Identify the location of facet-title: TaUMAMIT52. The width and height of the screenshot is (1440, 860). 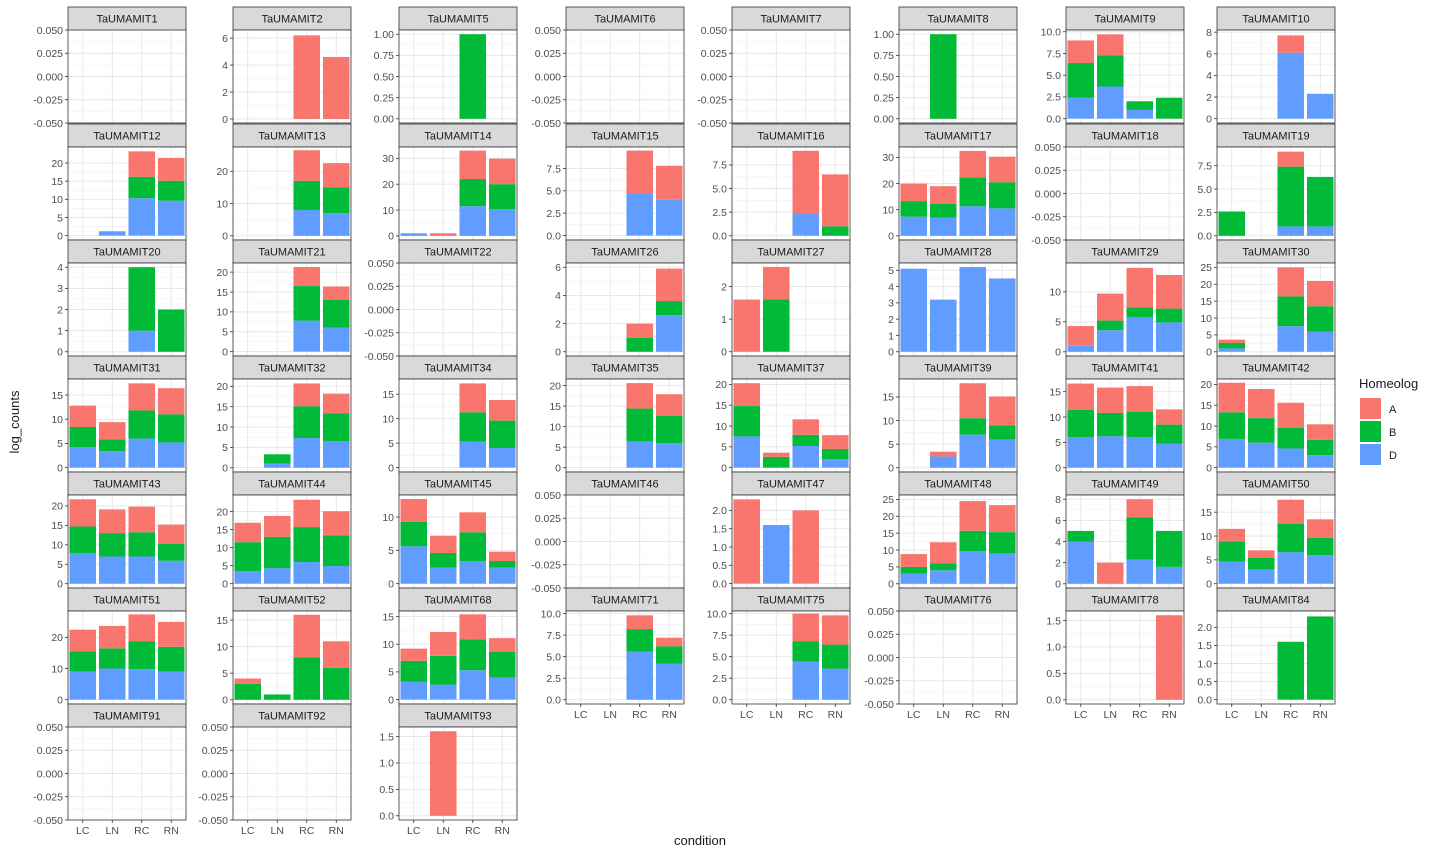
(291, 601).